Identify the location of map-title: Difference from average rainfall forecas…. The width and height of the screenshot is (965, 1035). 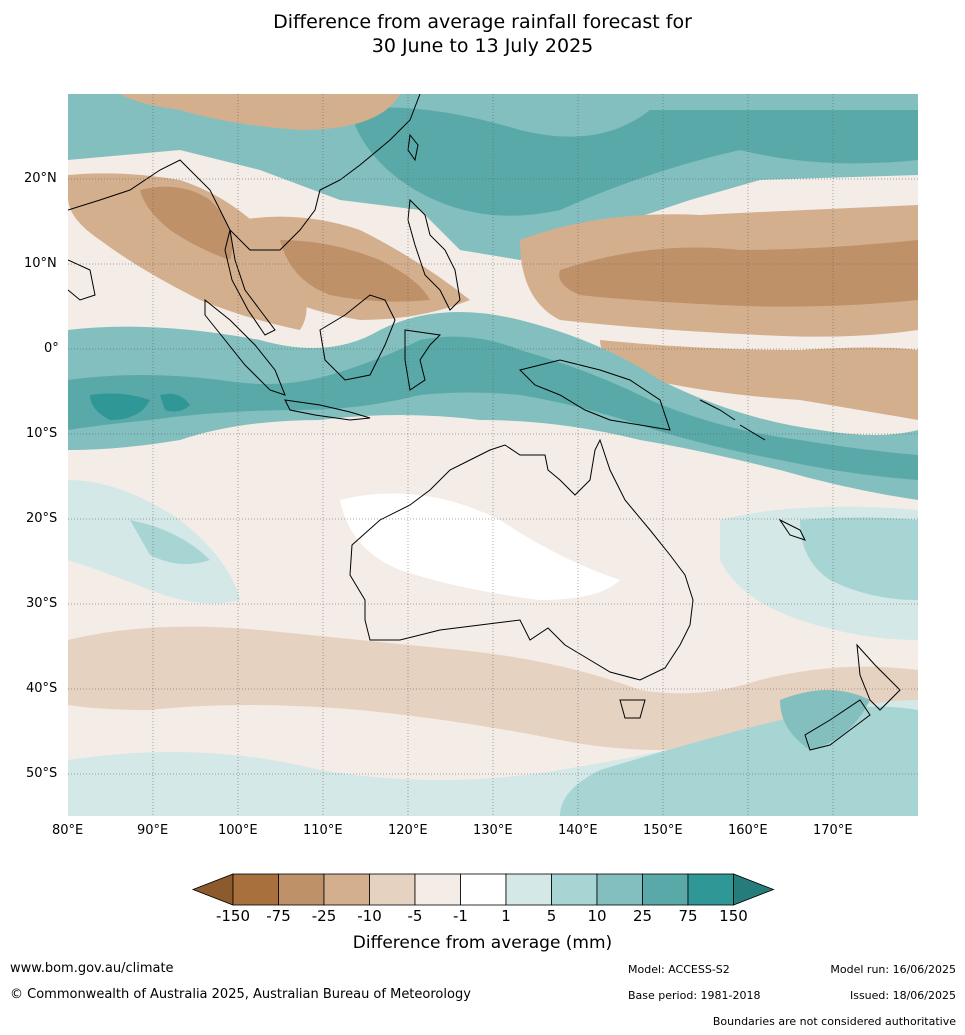
(482, 34).